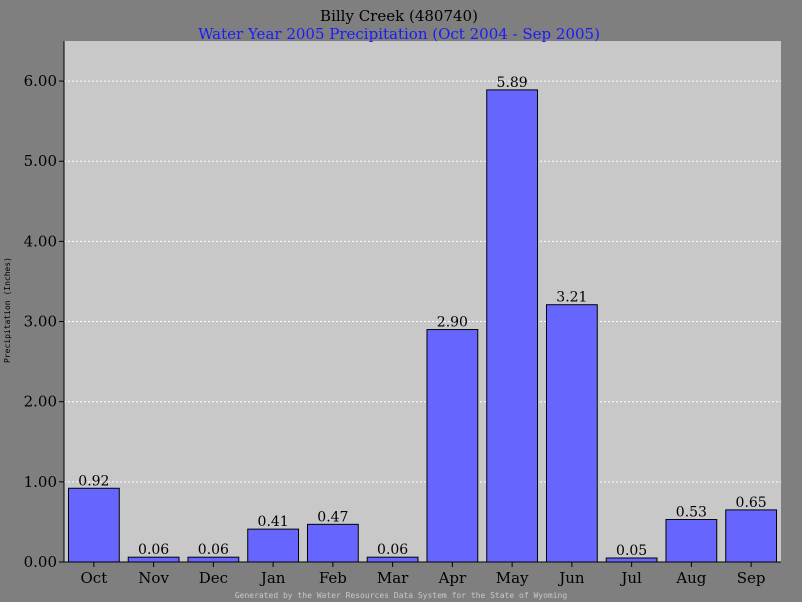  Describe the element at coordinates (751, 578) in the screenshot. I see `x-tick-label: Sep` at that location.